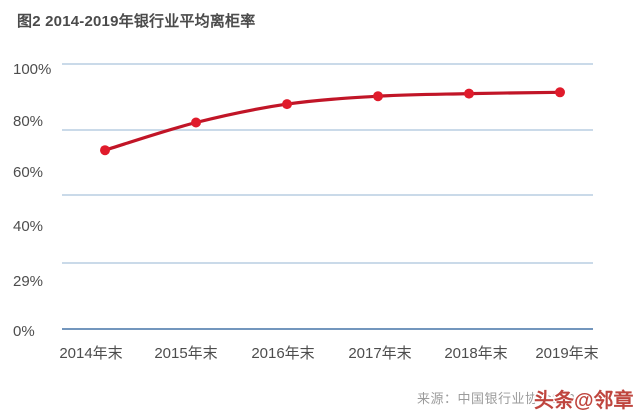 Image resolution: width=640 pixels, height=416 pixels. Describe the element at coordinates (567, 353) in the screenshot. I see `x-tick-label: 2019年末` at that location.